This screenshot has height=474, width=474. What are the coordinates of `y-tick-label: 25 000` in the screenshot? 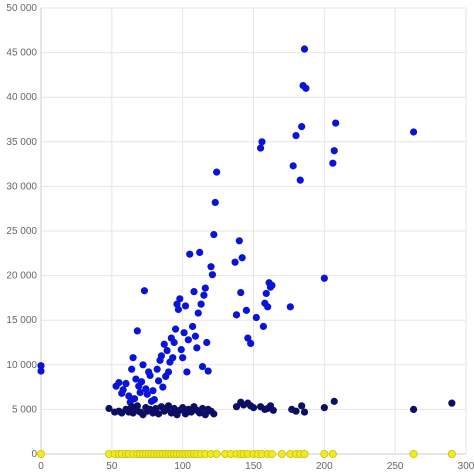 It's located at (21, 231).